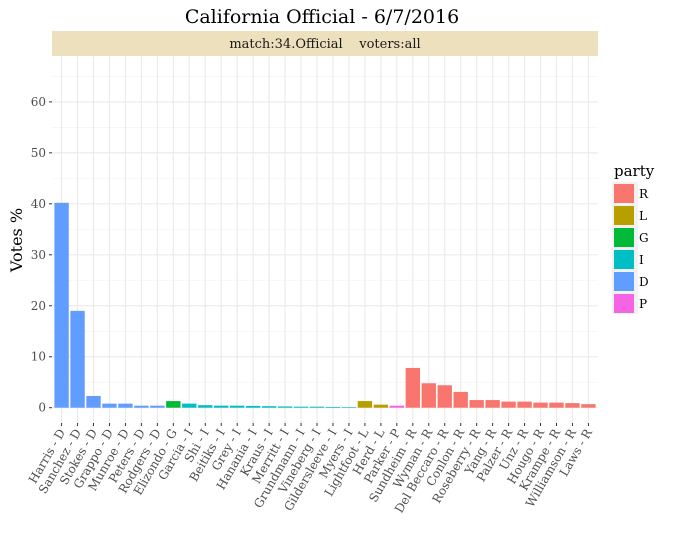 This screenshot has height=540, width=675. What do you see at coordinates (38, 255) in the screenshot?
I see `y-tick-label: 30` at bounding box center [38, 255].